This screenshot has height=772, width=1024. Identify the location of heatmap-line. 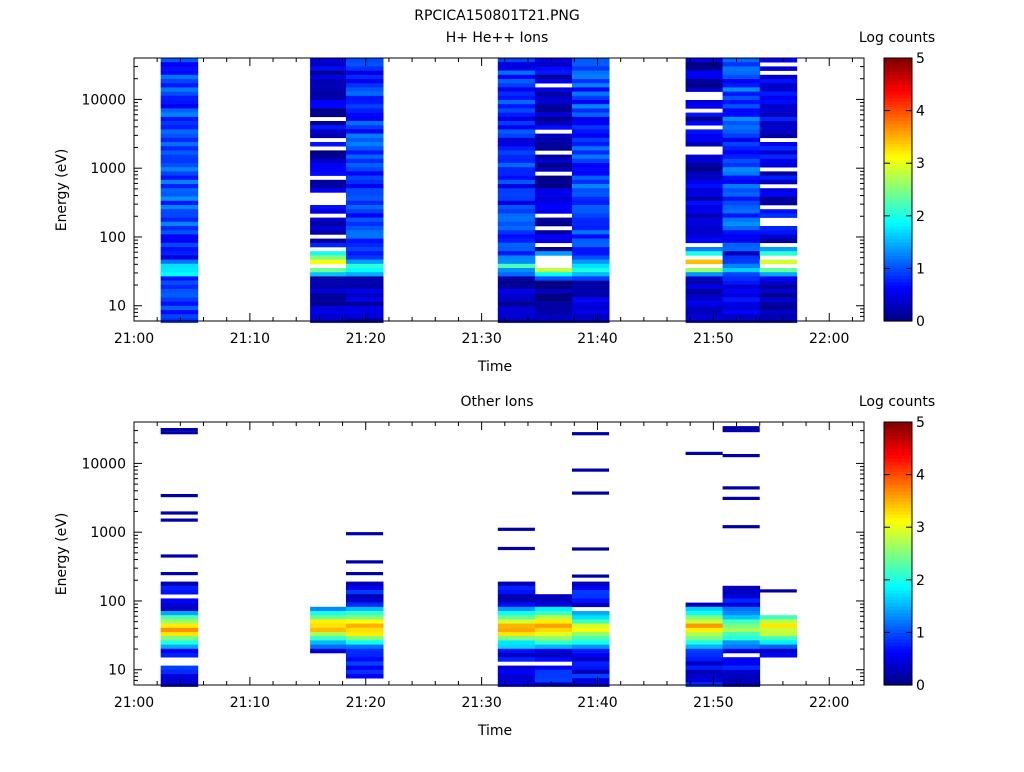
(704, 453).